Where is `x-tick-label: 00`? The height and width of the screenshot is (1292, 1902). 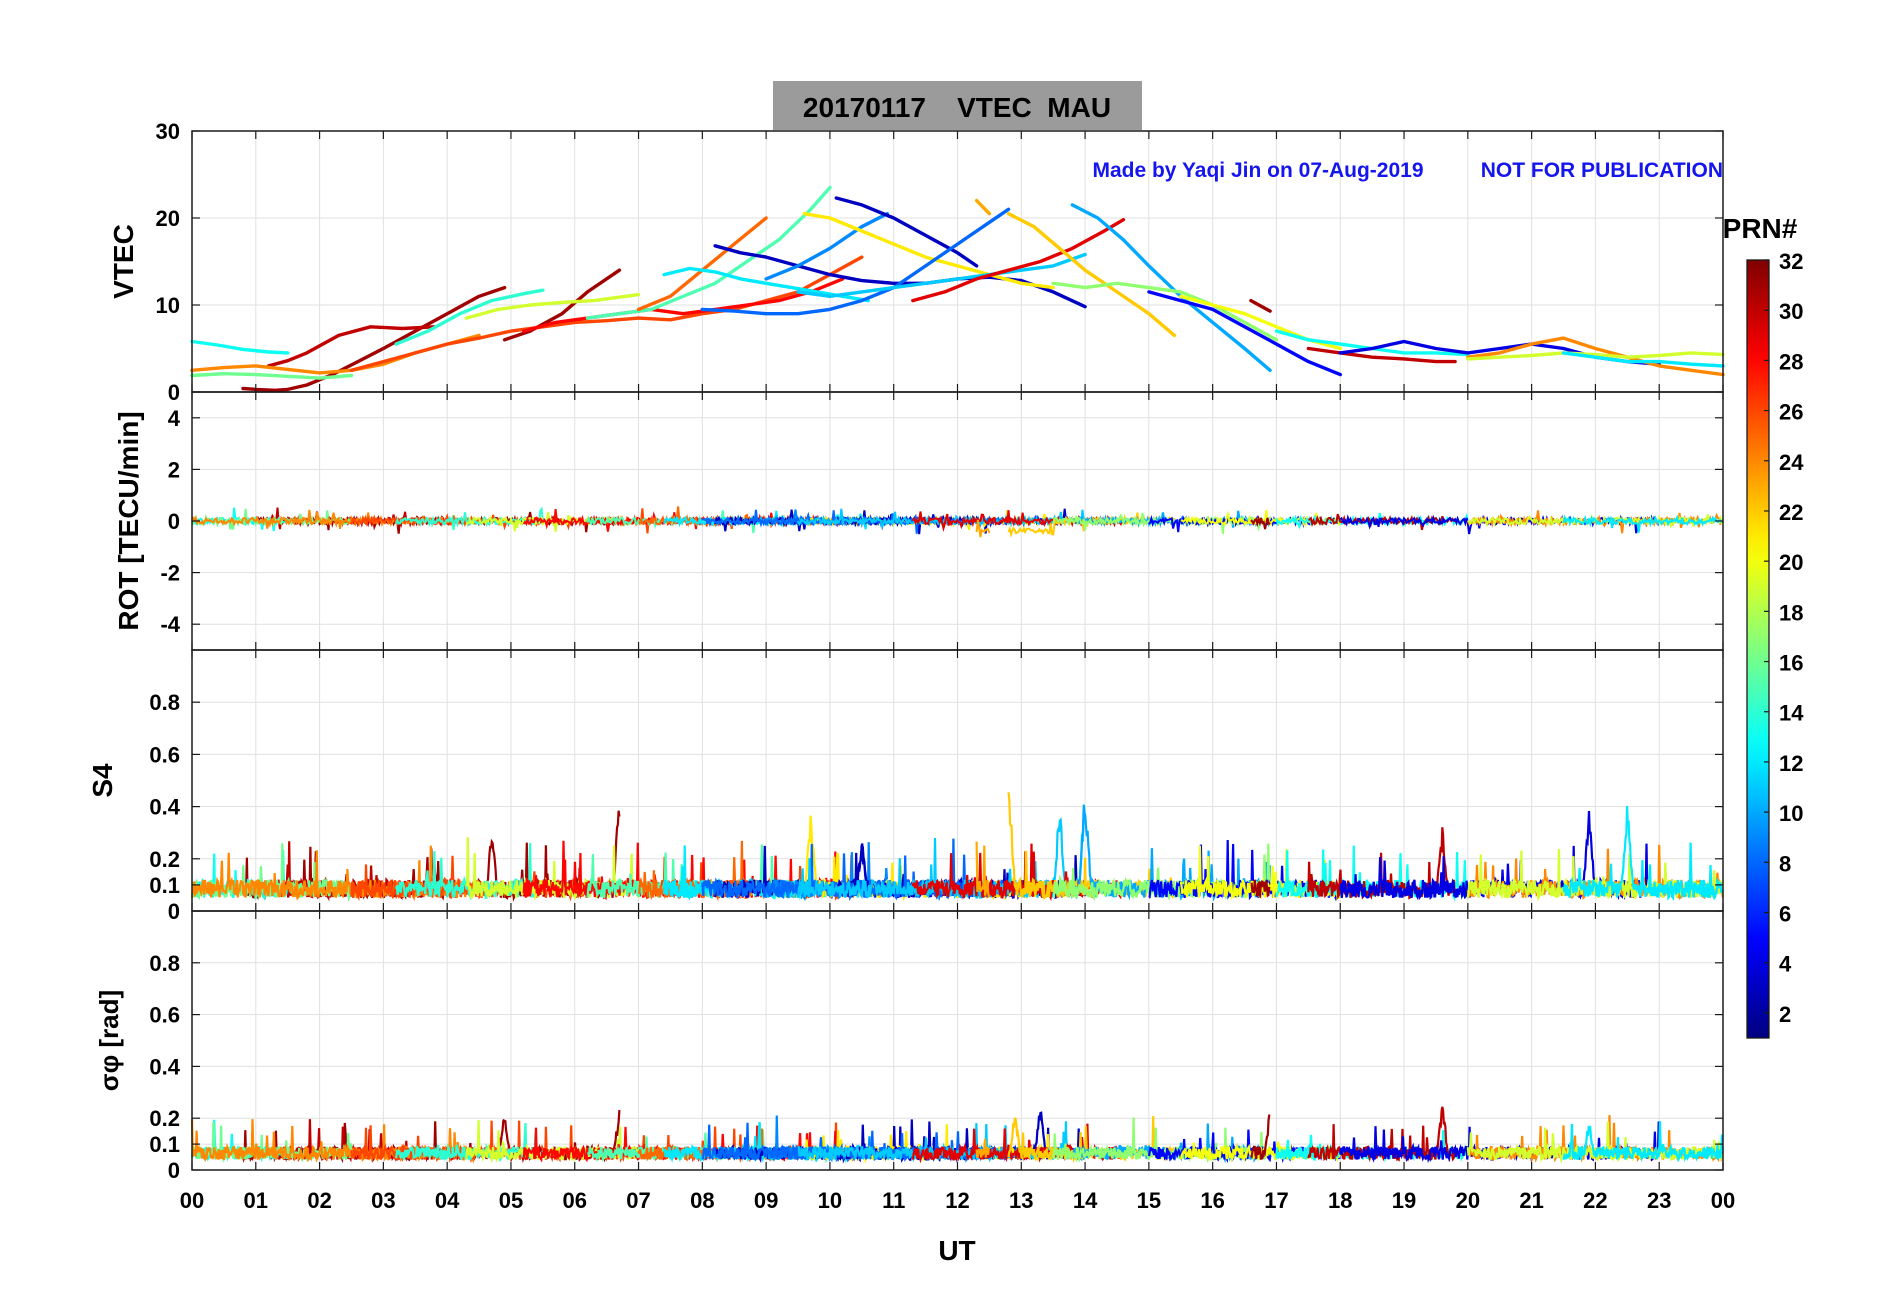 x-tick-label: 00 is located at coordinates (192, 1200).